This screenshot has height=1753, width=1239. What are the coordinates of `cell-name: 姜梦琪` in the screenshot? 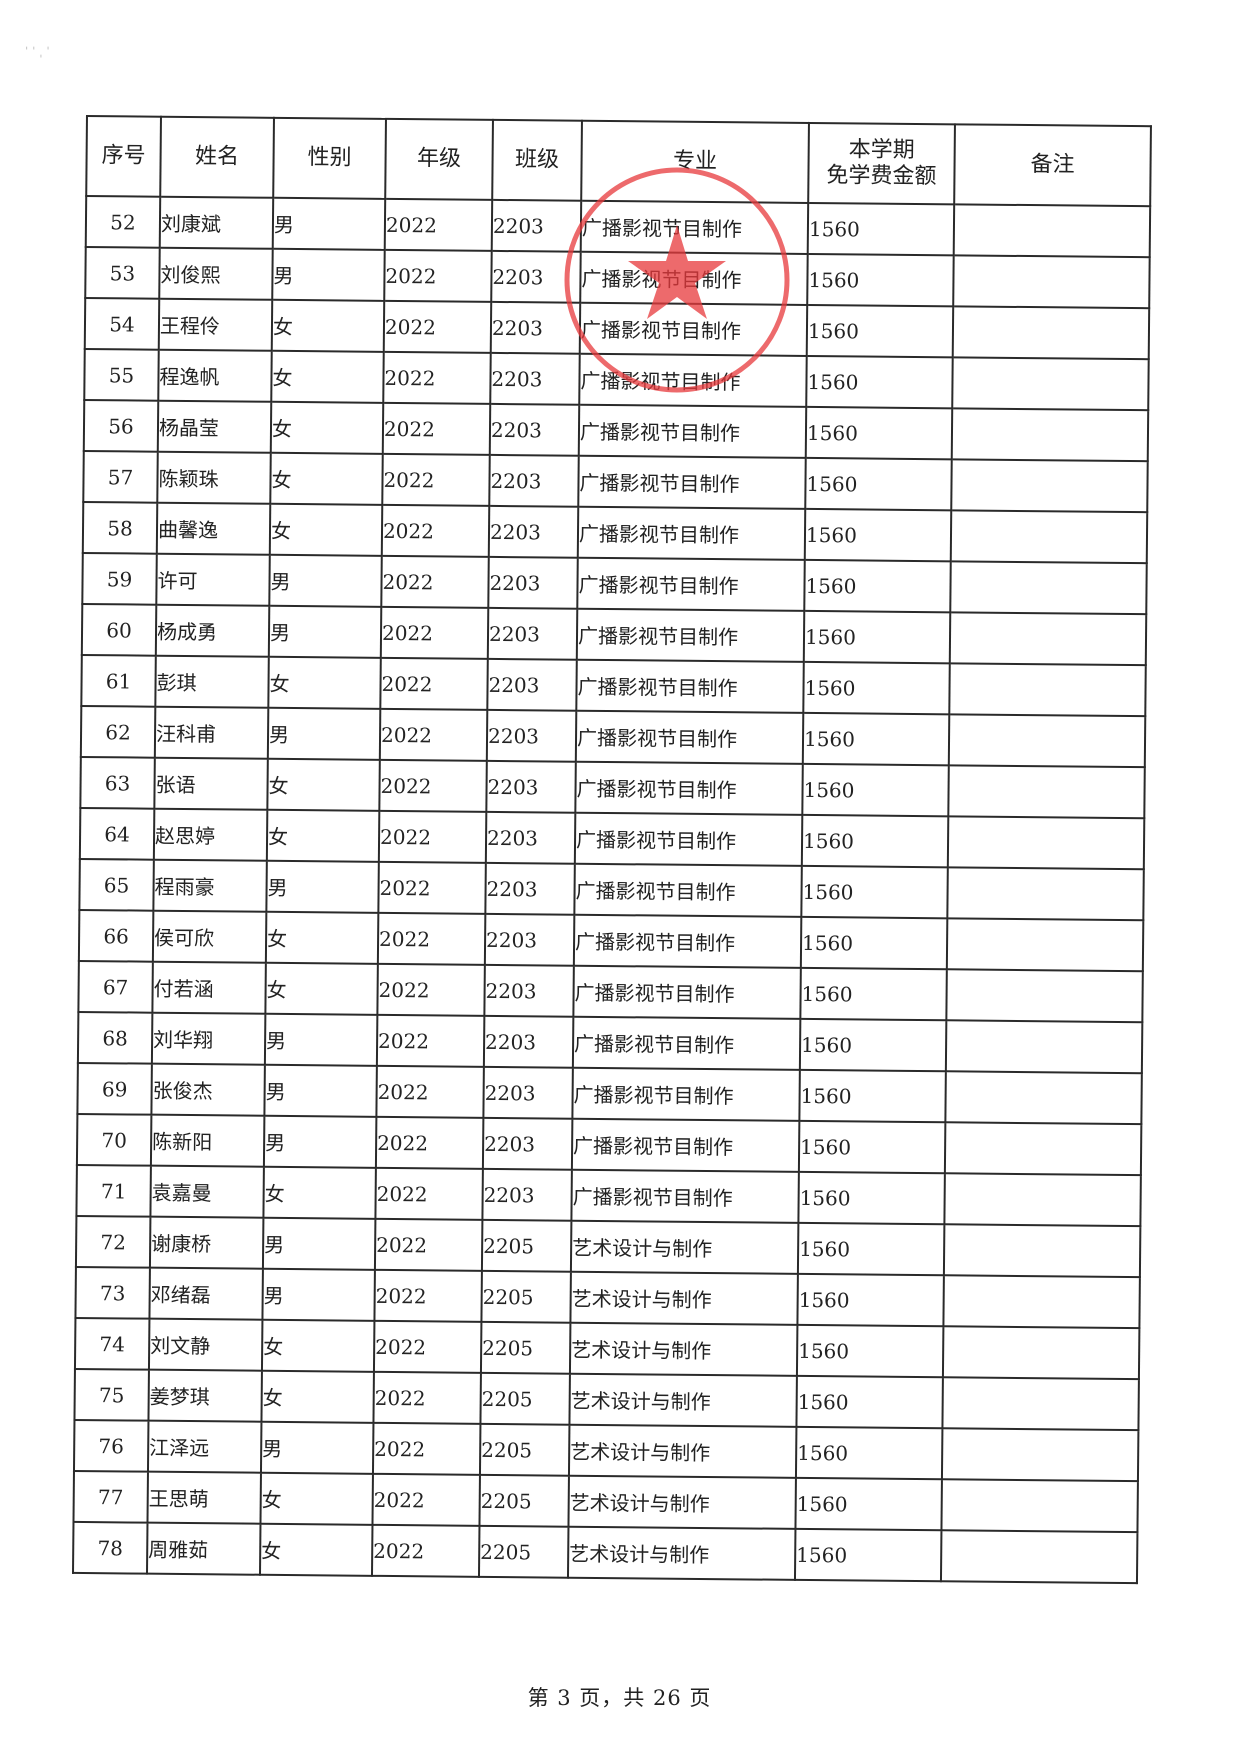 It's located at (205, 1395).